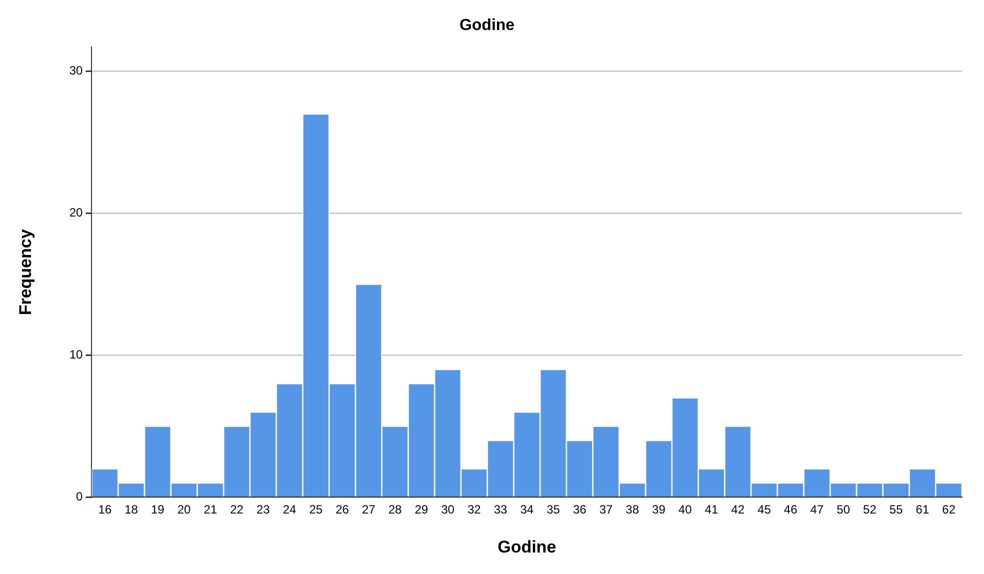 This screenshot has height=574, width=984. Describe the element at coordinates (527, 509) in the screenshot. I see `x-tick-label: 34` at that location.